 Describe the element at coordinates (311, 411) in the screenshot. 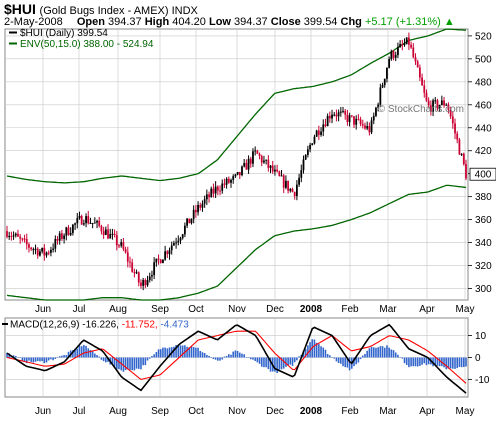

I see `macd-x-tick-label: 2008` at that location.